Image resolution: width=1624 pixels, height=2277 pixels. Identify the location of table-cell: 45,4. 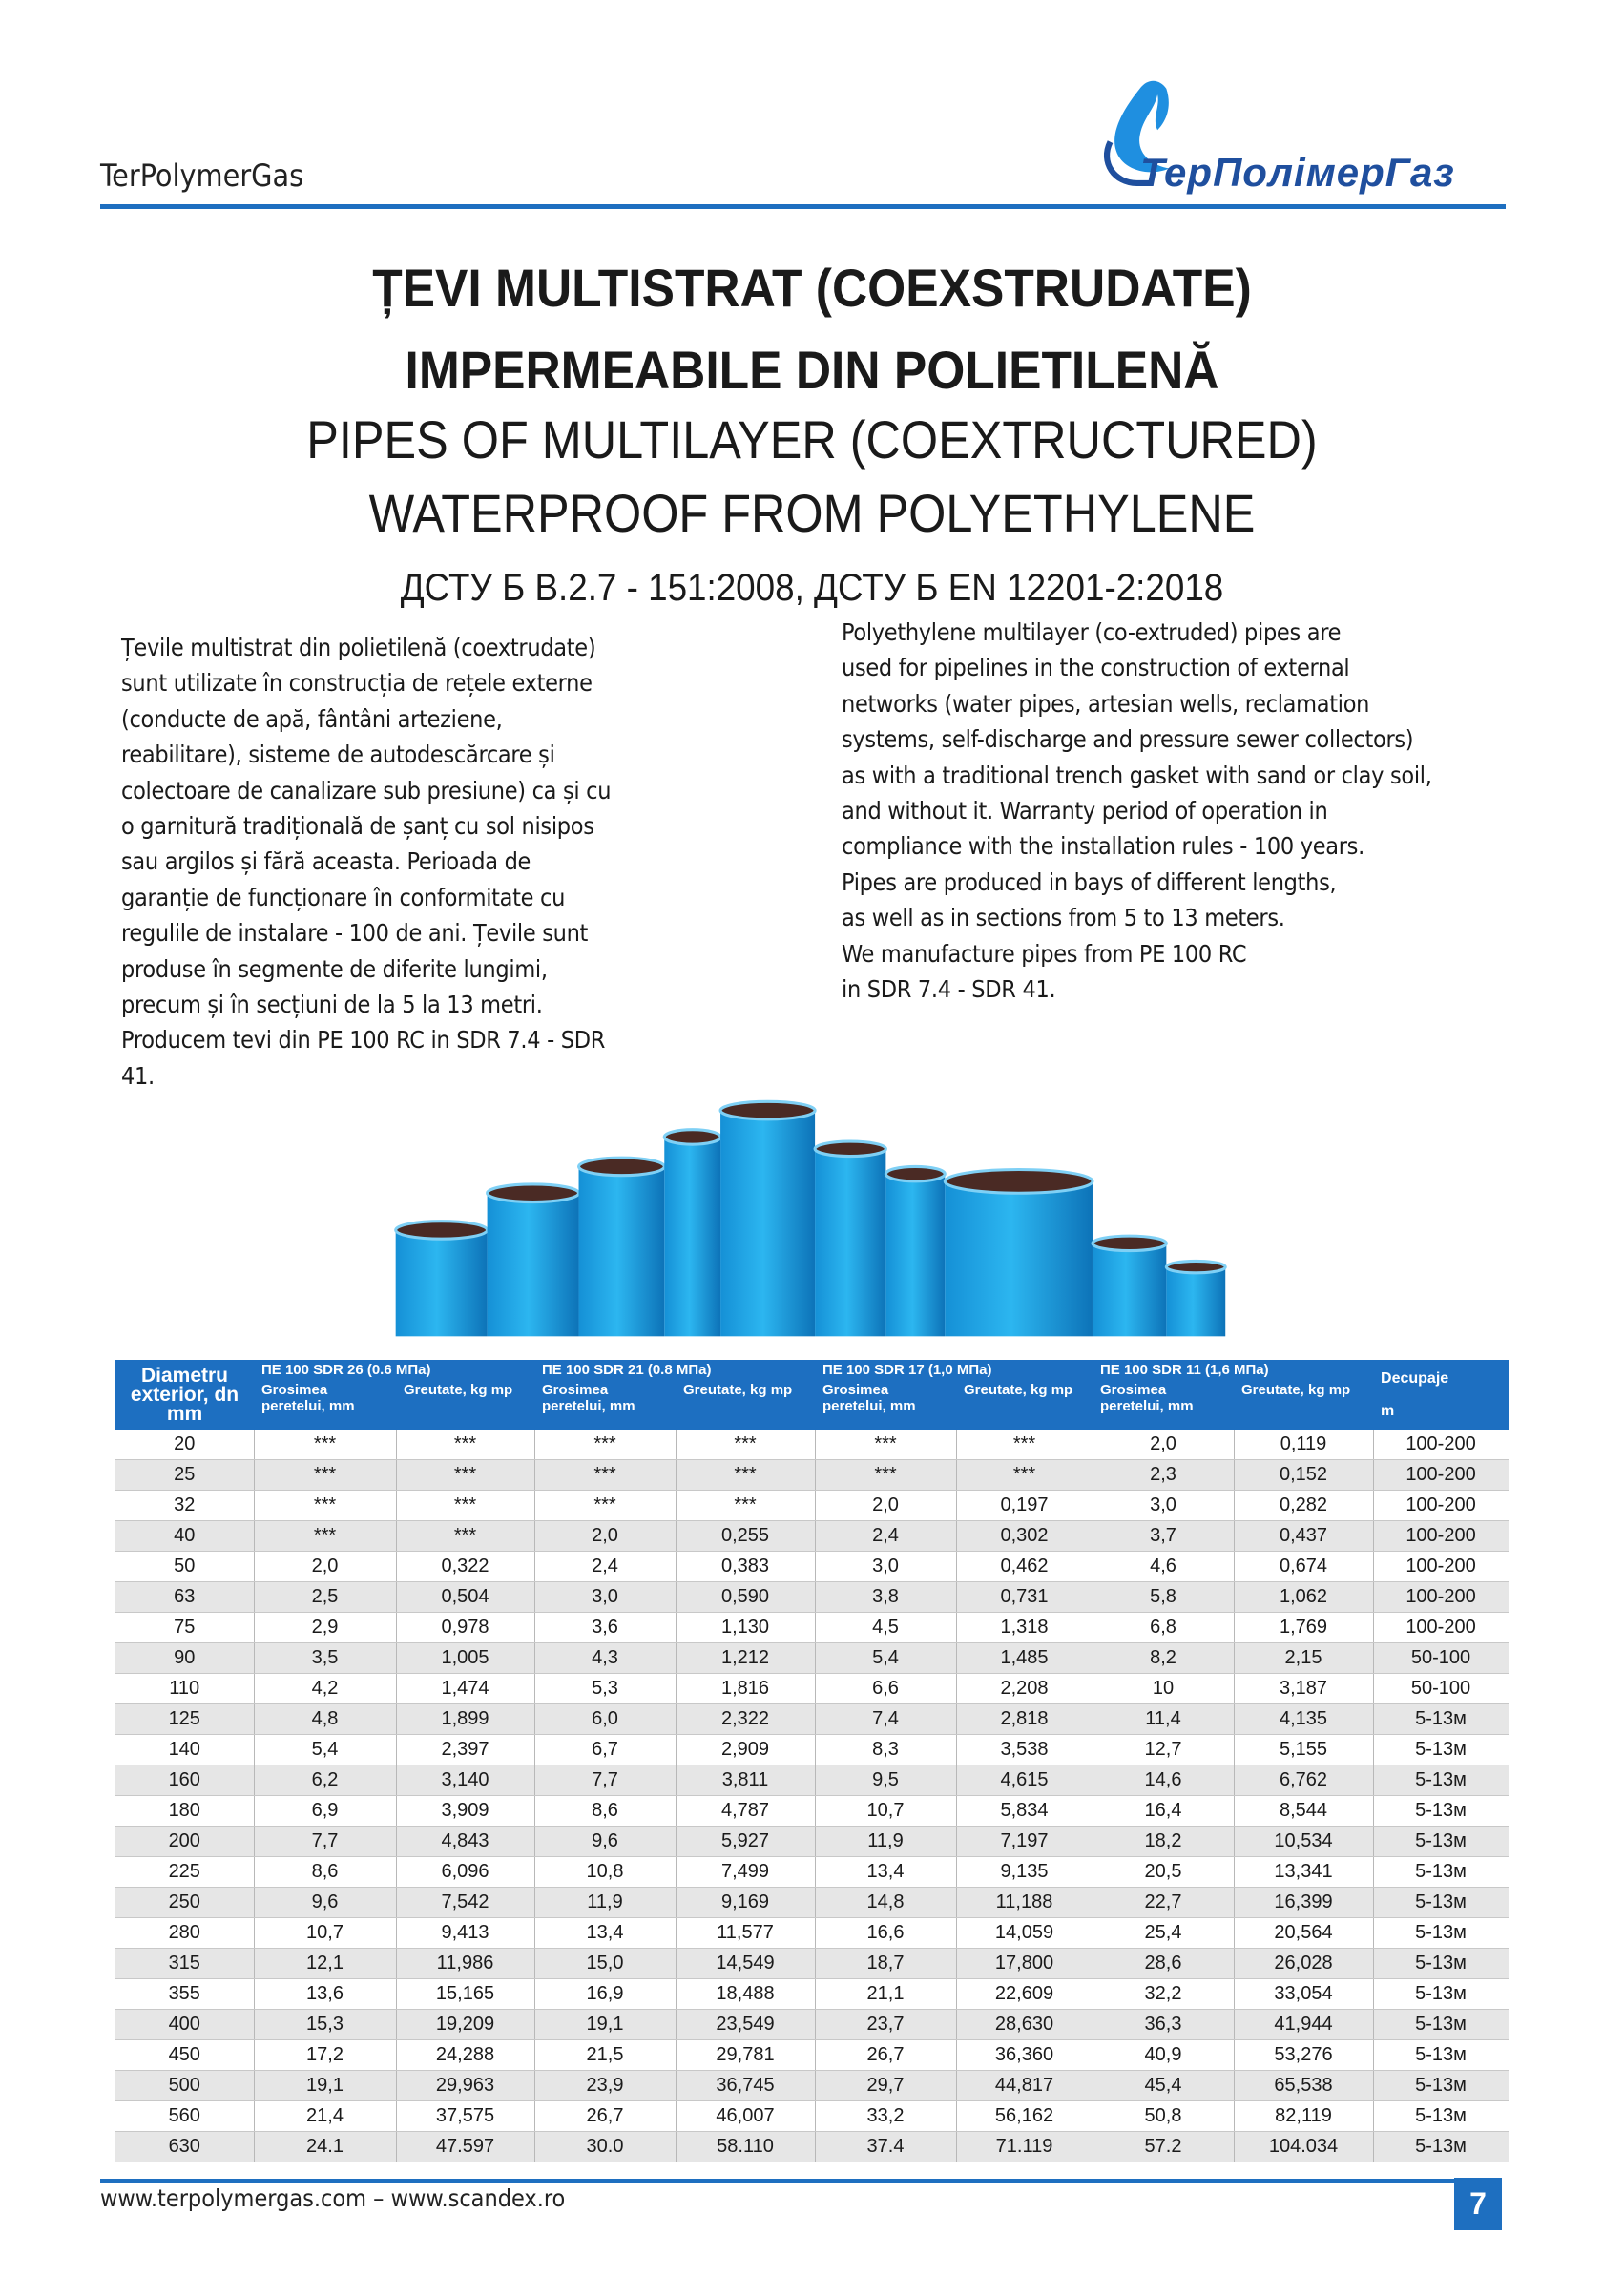
(1164, 2085).